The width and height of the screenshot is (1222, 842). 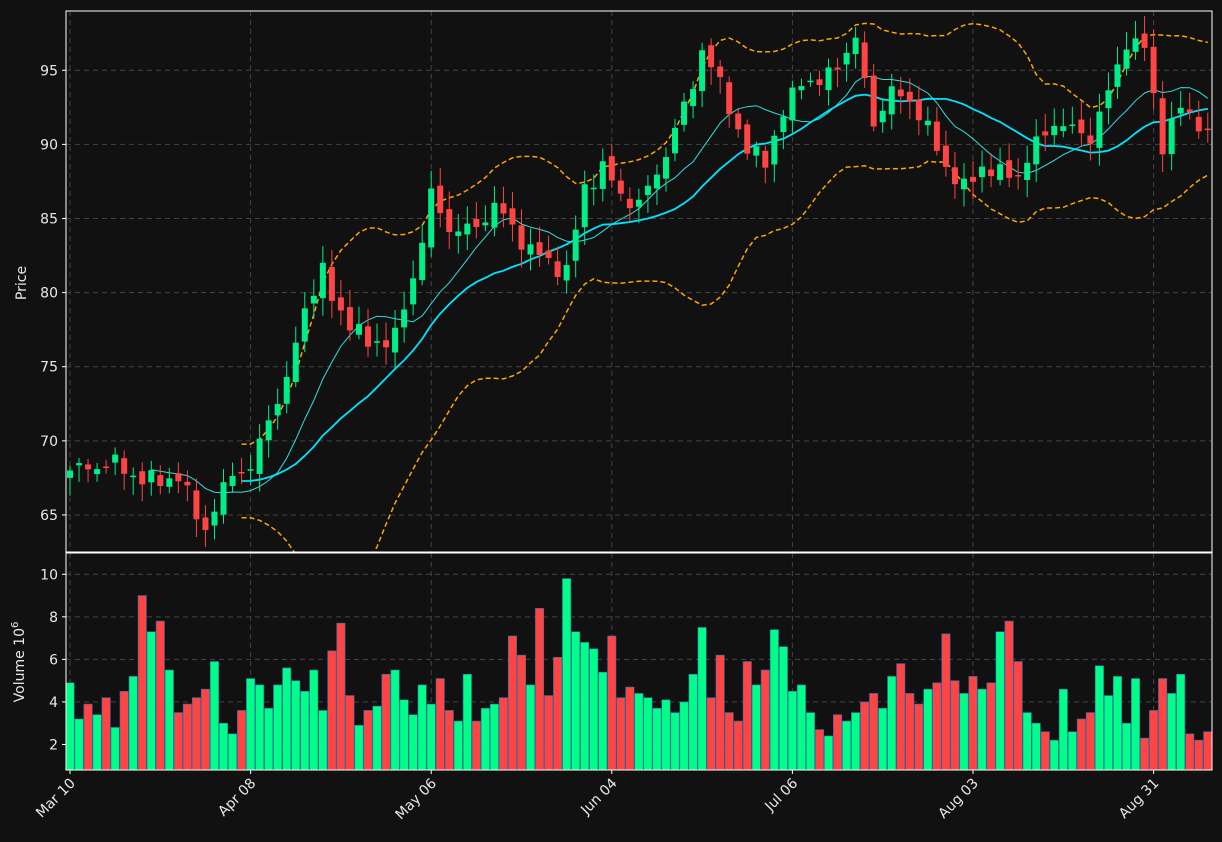 What do you see at coordinates (53, 745) in the screenshot?
I see `volume-tick-label: 2` at bounding box center [53, 745].